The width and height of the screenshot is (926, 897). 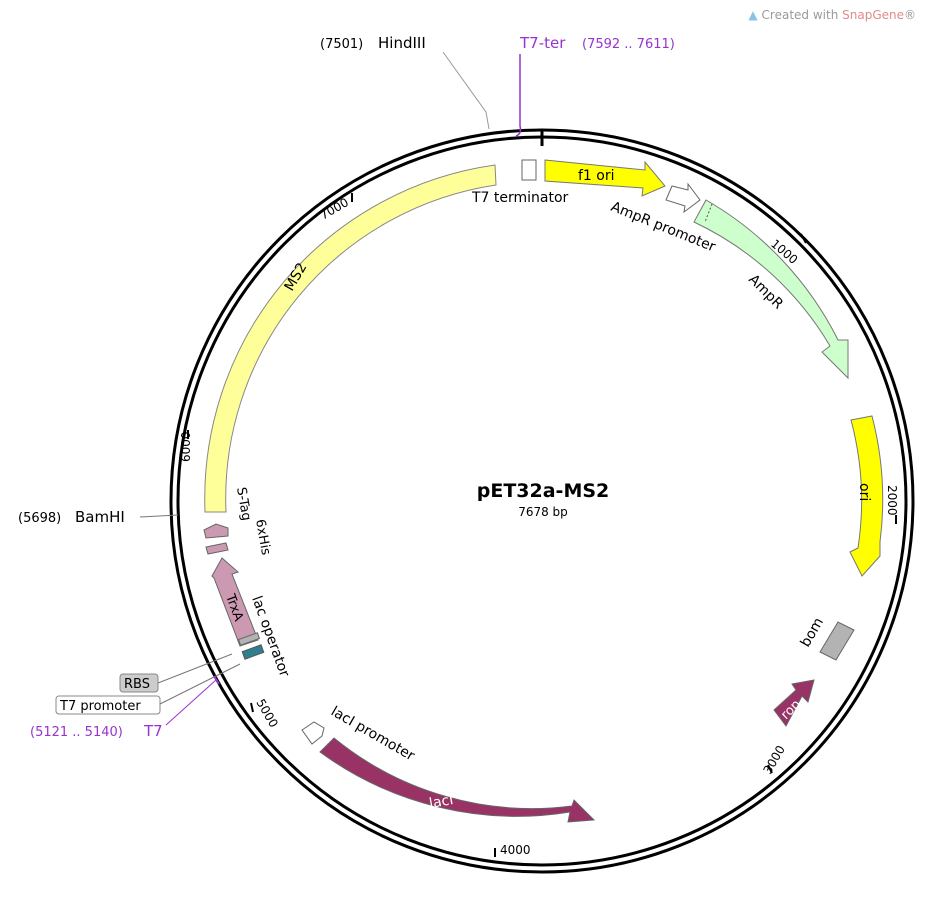 What do you see at coordinates (543, 491) in the screenshot?
I see `plasmid-name: pET32a-MS2` at bounding box center [543, 491].